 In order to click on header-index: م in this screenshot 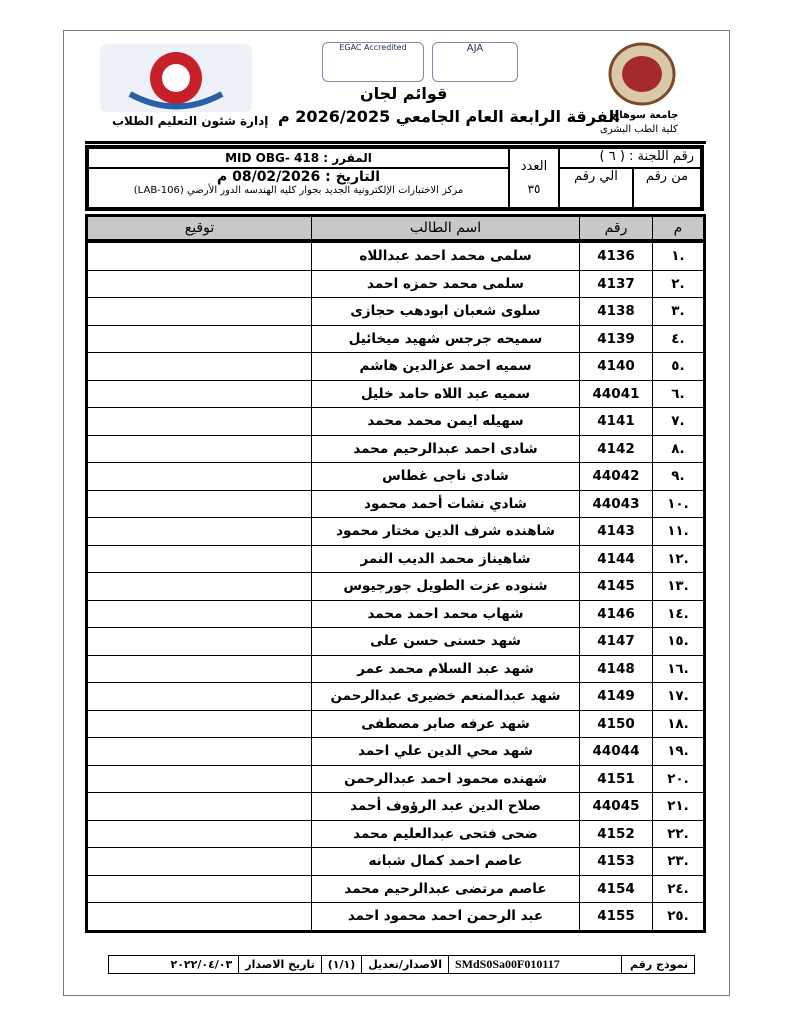, I will do `click(678, 229)`.